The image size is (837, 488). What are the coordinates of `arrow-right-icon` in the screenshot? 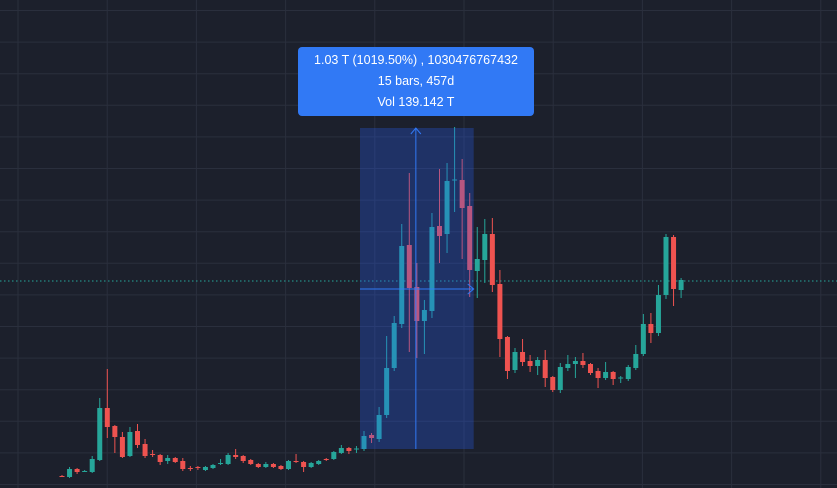 It's located at (471, 289).